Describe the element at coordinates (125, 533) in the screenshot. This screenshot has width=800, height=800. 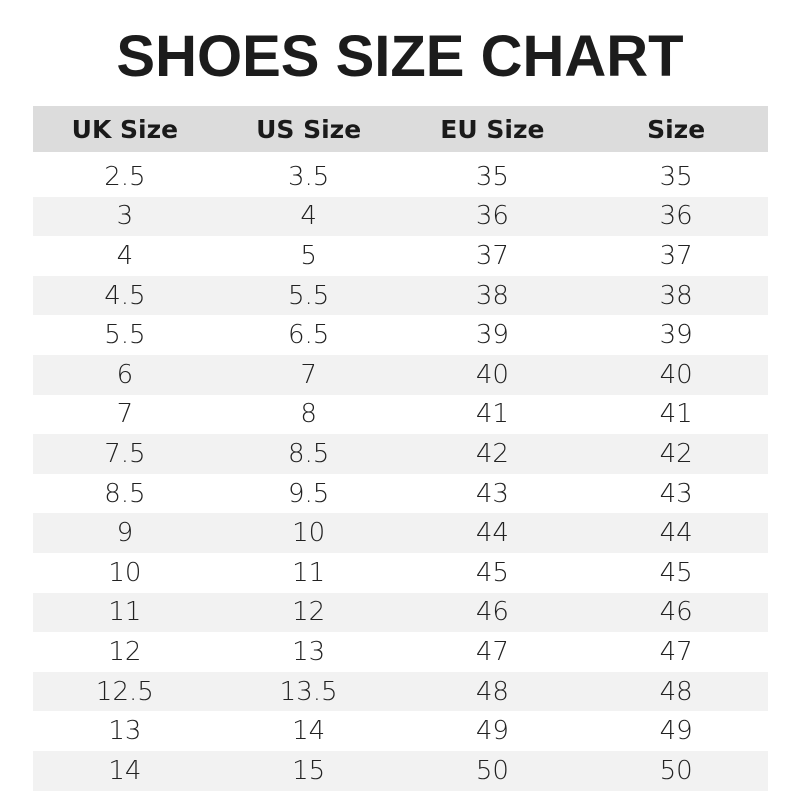
I see `table-cell: 9` at that location.